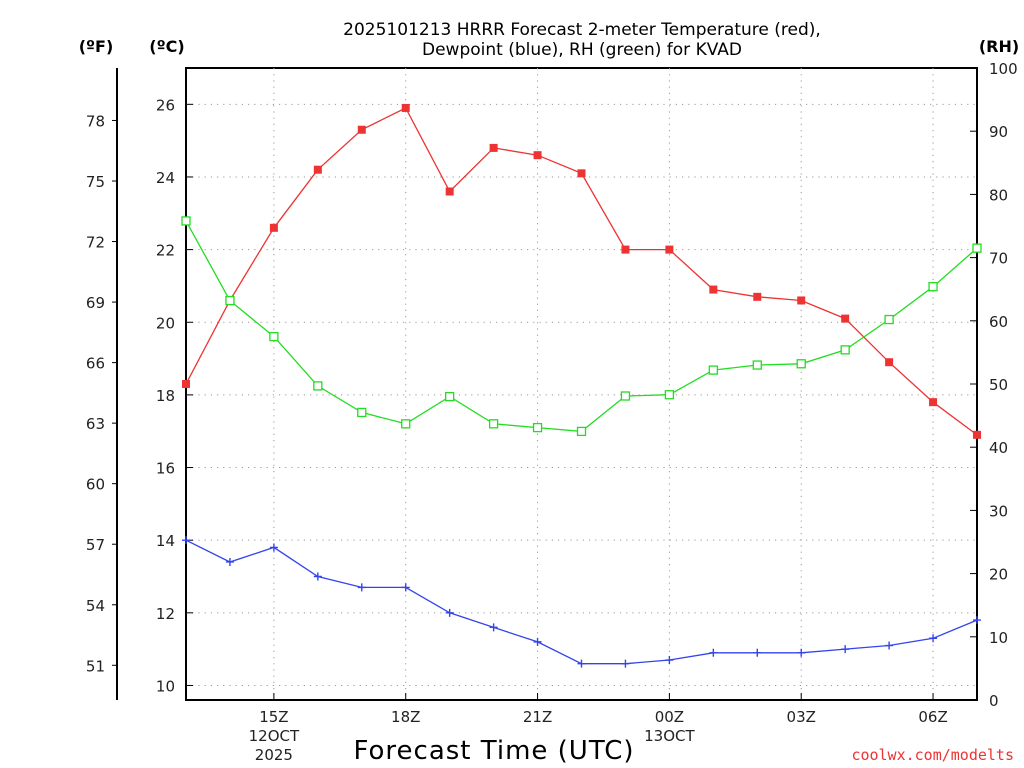 This screenshot has width=1024, height=768. Describe the element at coordinates (537, 717) in the screenshot. I see `time-tick-label: 21Z` at that location.